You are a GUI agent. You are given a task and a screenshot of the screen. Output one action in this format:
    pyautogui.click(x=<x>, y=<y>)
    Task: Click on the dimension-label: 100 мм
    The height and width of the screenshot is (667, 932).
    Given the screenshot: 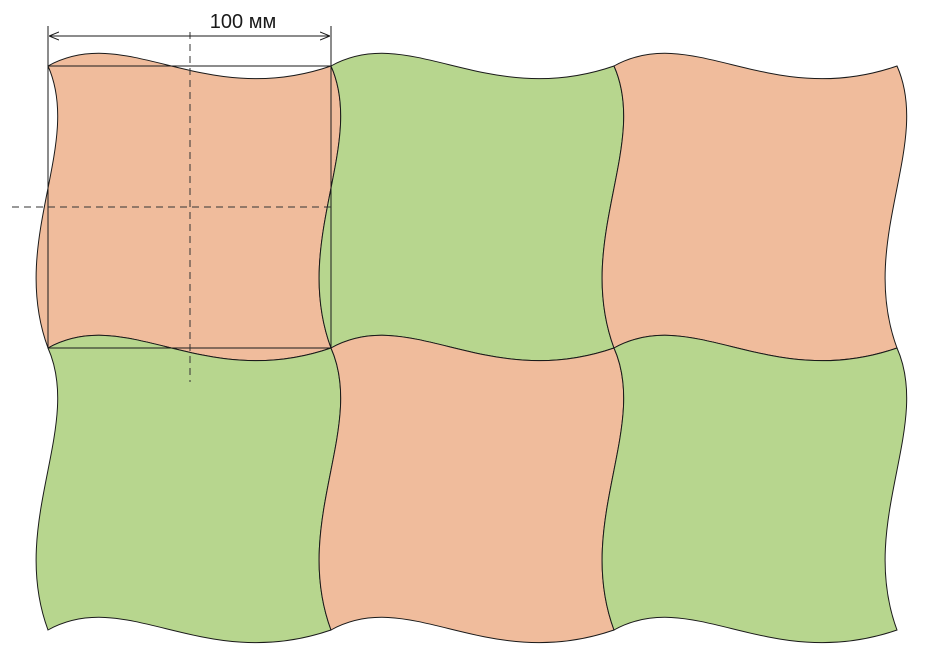 What is the action you would take?
    pyautogui.click(x=243, y=22)
    